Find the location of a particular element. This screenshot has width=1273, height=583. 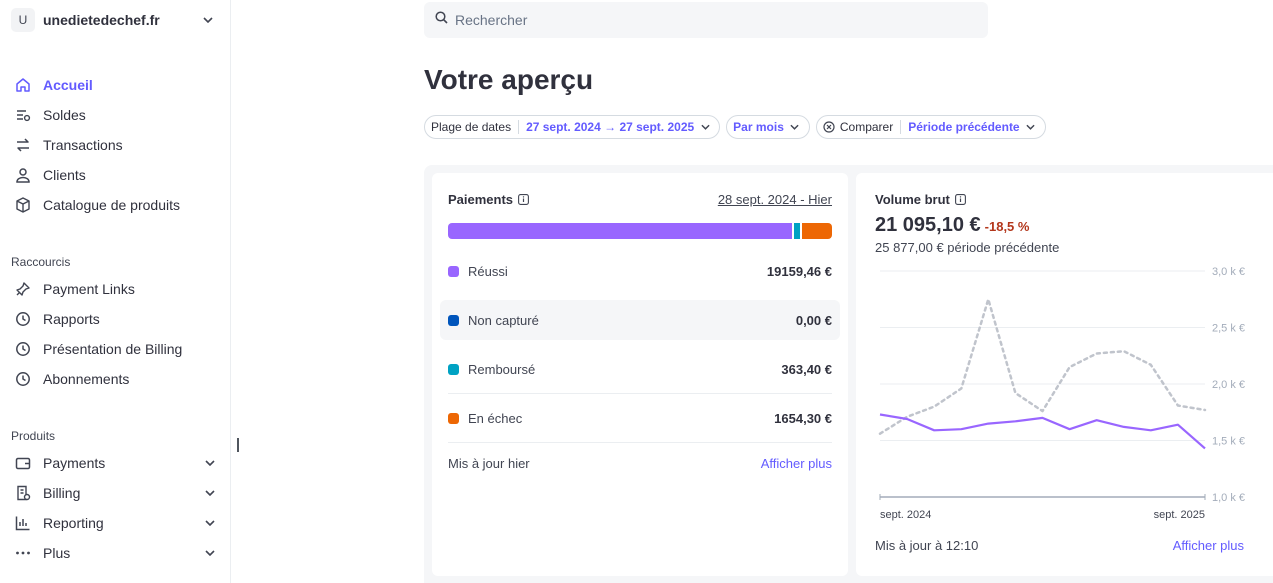

compare-label: Comparer is located at coordinates (866, 127).